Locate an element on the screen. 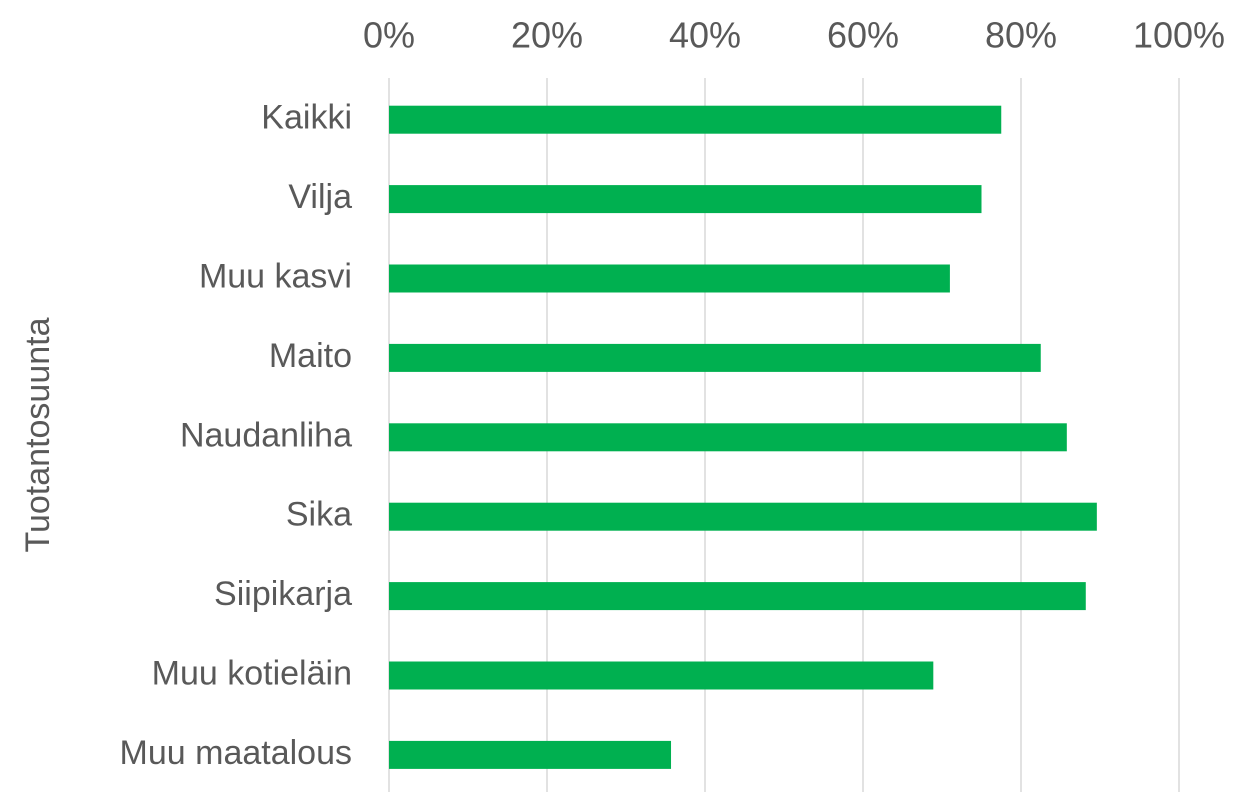 This screenshot has height=792, width=1236. x-tick-label: 40% is located at coordinates (705, 35).